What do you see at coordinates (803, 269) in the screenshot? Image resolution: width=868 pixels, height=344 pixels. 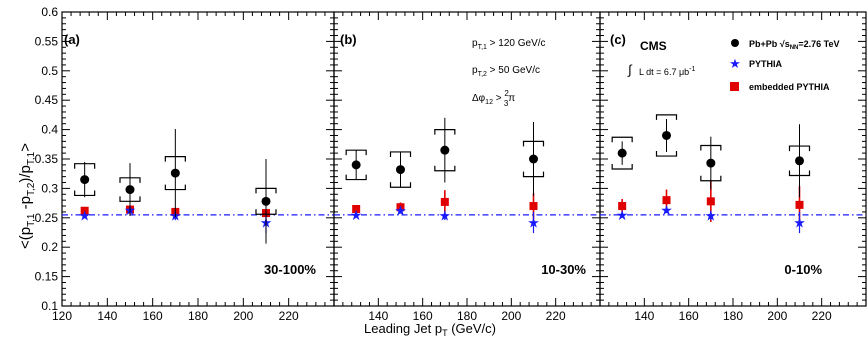 I see `centrality-label-c: 0-10%` at bounding box center [803, 269].